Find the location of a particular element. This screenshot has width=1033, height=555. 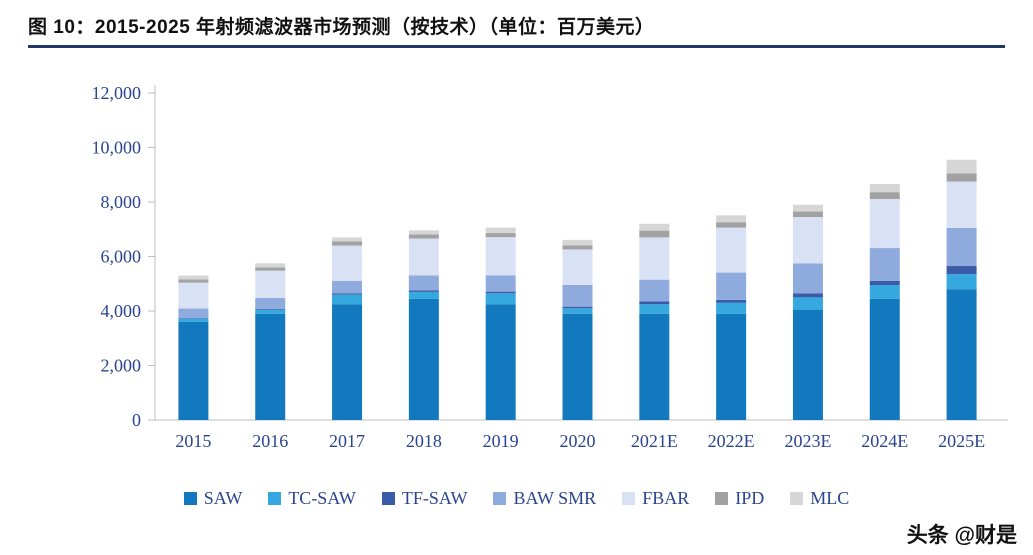

legend-item: TF-SAW is located at coordinates (424, 498).